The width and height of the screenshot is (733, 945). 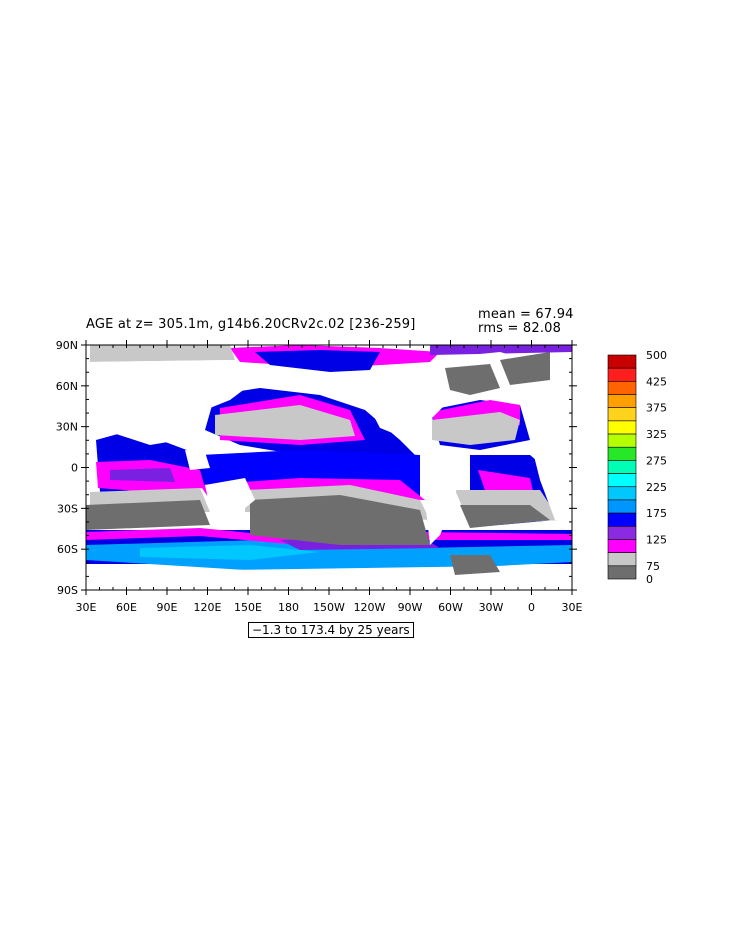 What do you see at coordinates (656, 355) in the screenshot?
I see `colorbar-label: 500` at bounding box center [656, 355].